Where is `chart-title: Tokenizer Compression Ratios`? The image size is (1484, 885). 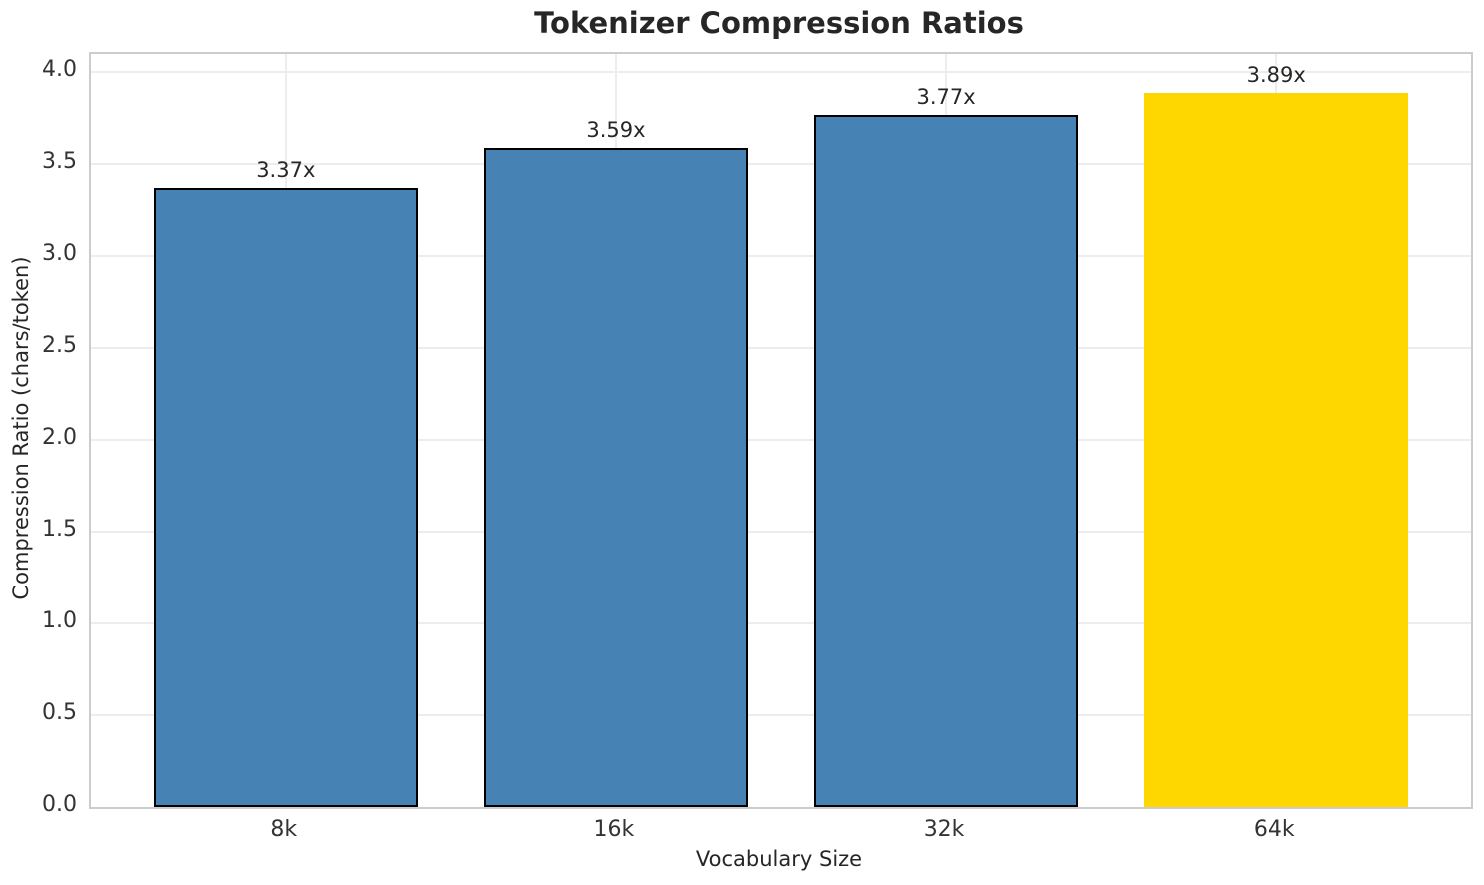 chart-title: Tokenizer Compression Ratios is located at coordinates (779, 23).